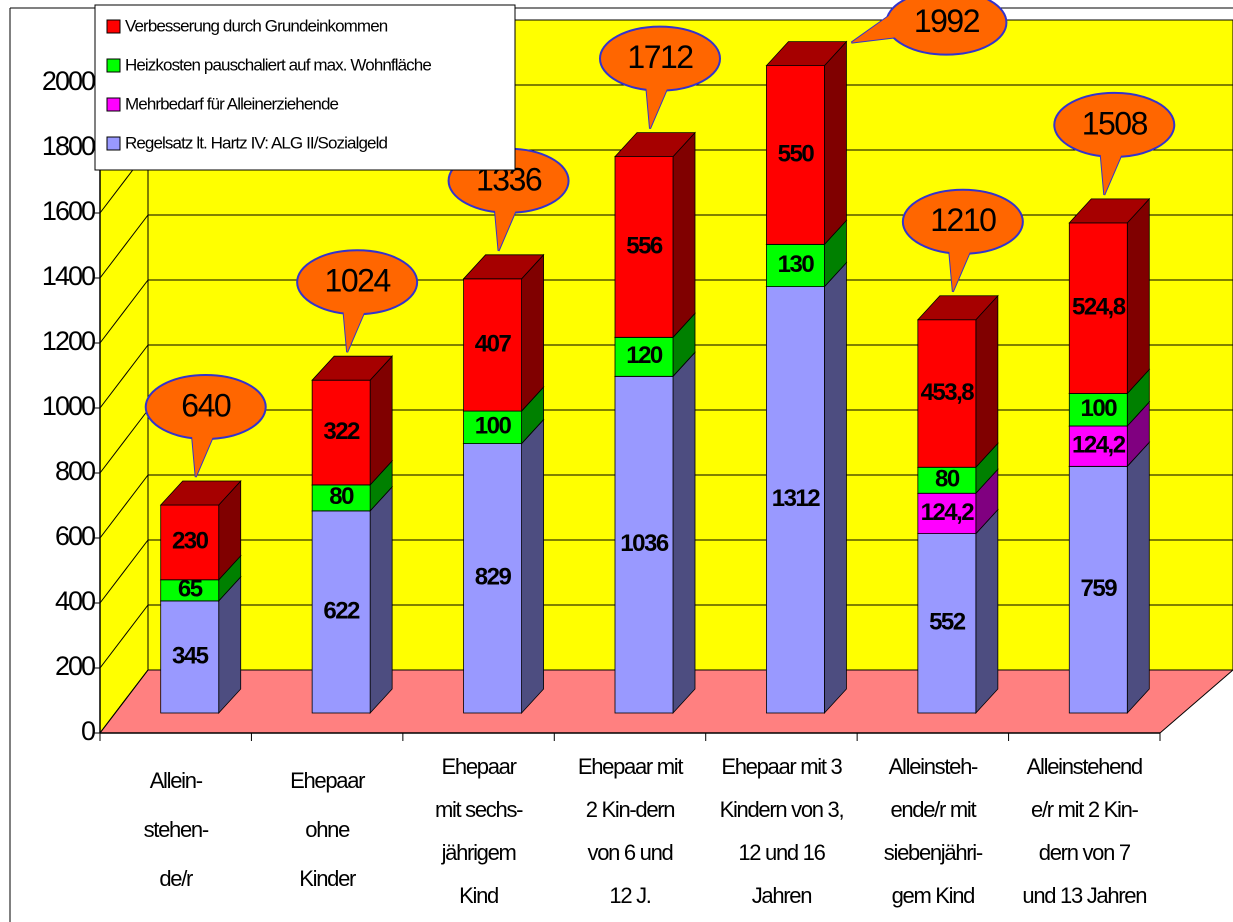  I want to click on total-label: 1712, so click(660, 57).